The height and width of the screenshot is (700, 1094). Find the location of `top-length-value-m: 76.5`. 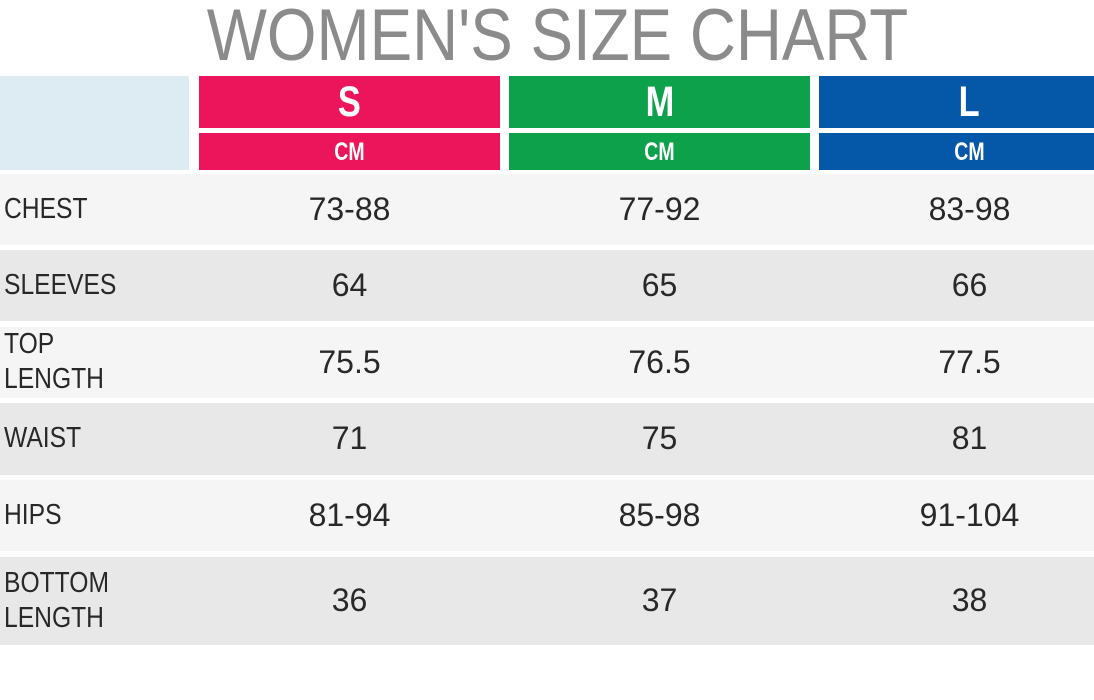

top-length-value-m: 76.5 is located at coordinates (659, 361).